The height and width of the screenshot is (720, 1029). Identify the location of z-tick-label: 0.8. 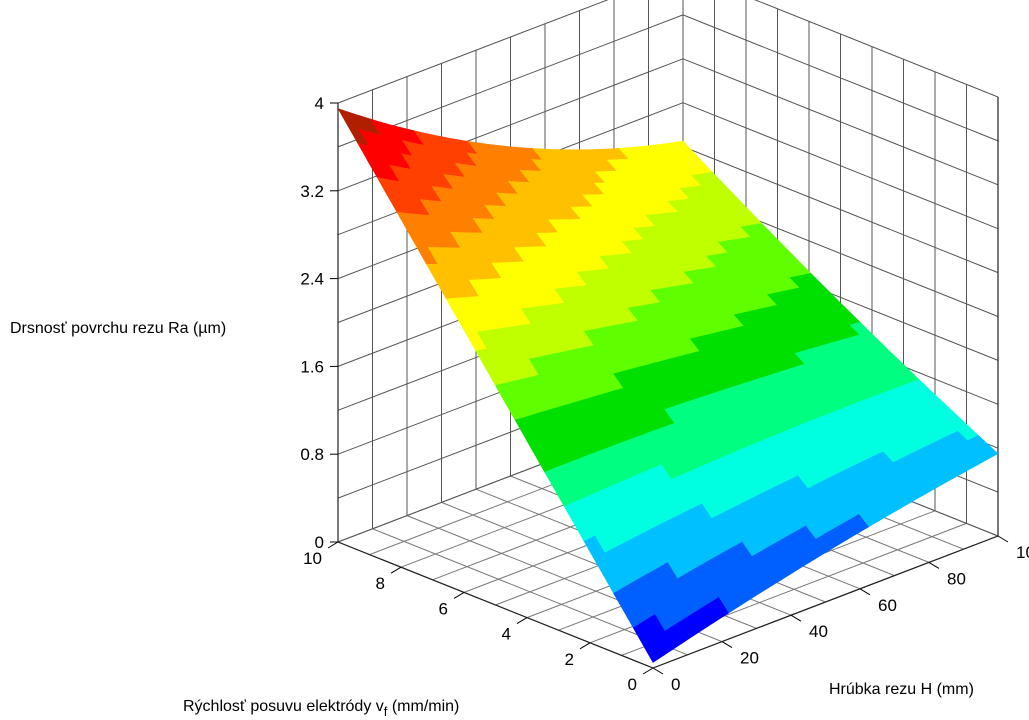
(312, 454).